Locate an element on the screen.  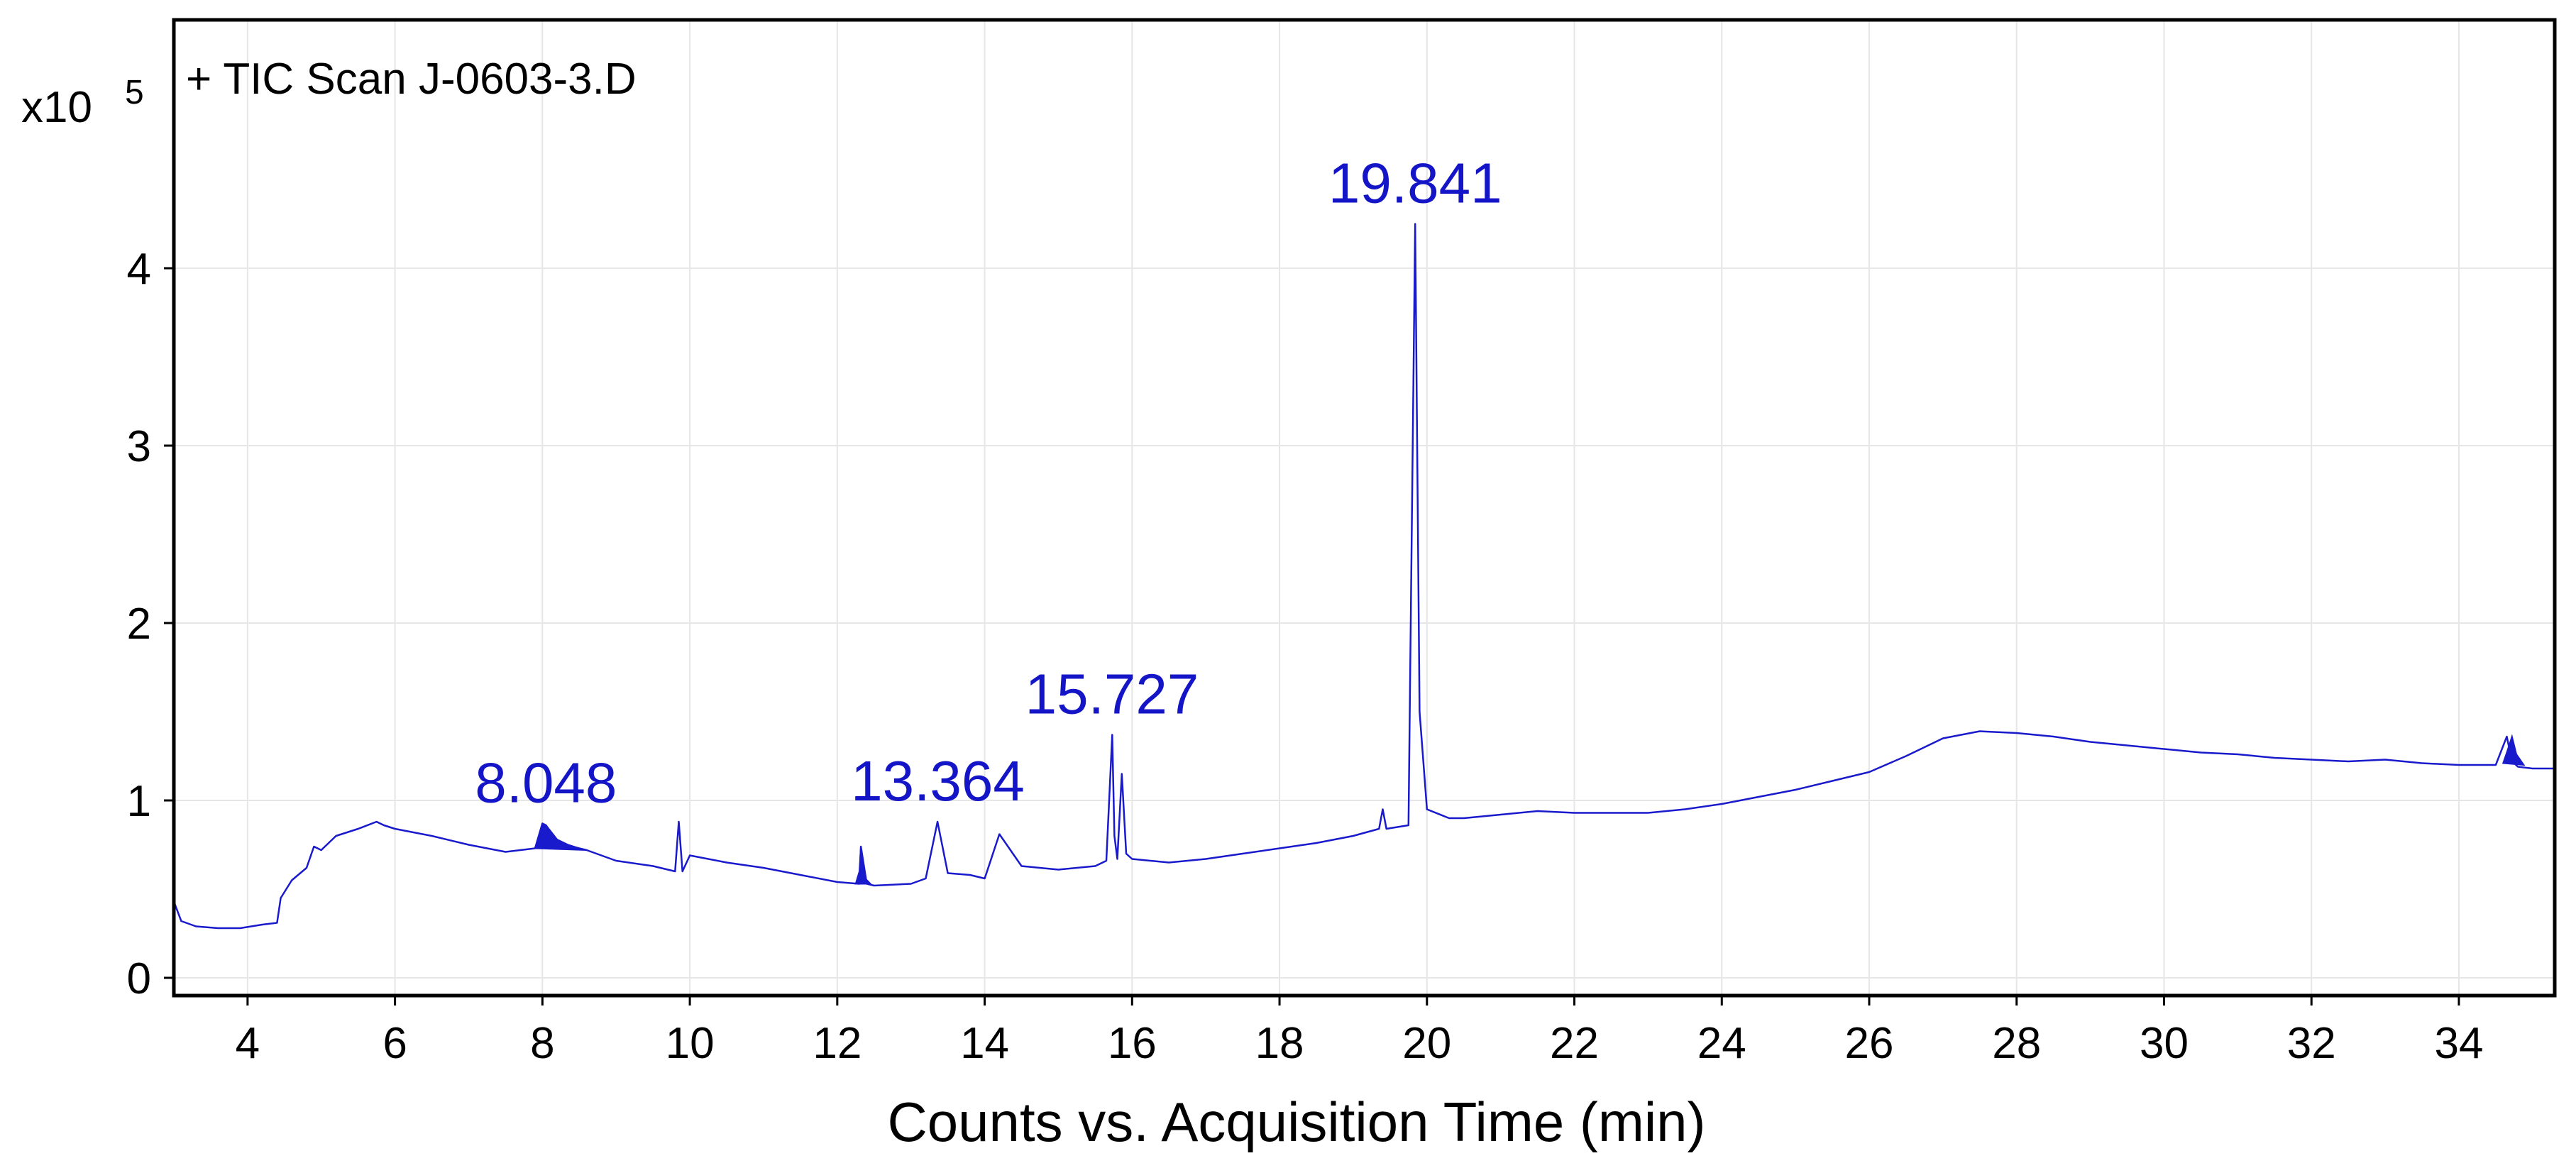
peak-retention-label: 13.364 is located at coordinates (938, 780).